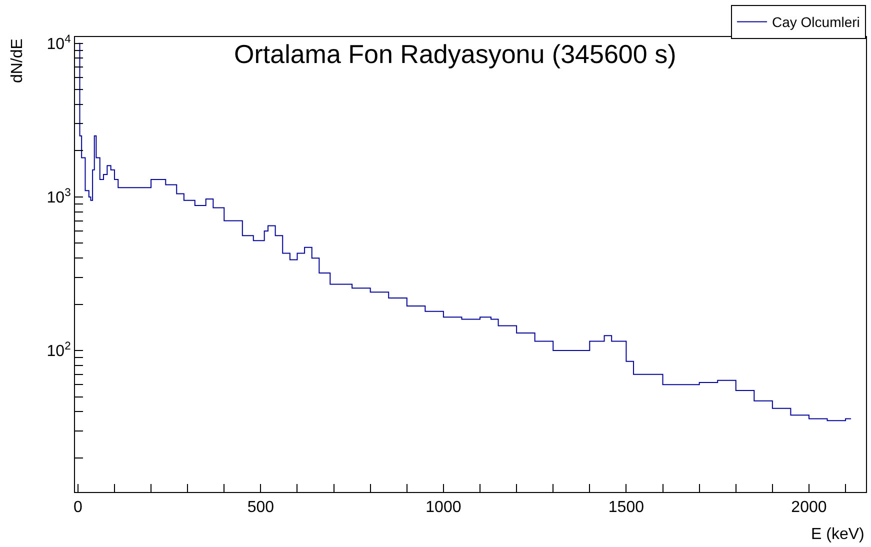  What do you see at coordinates (455, 54) in the screenshot?
I see `chart-title: Ortalama Fon Radyasyonu (345600 s)` at bounding box center [455, 54].